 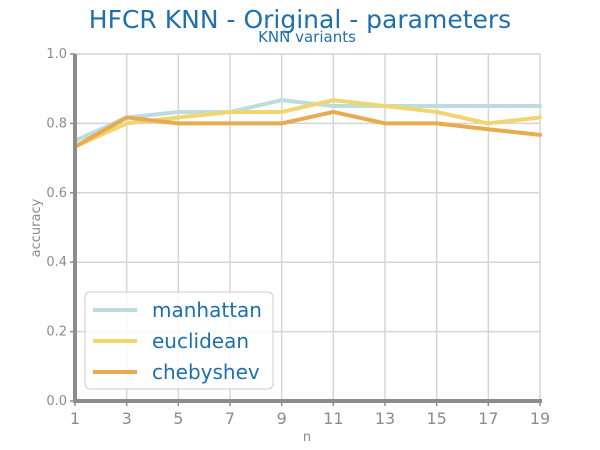 What do you see at coordinates (333, 418) in the screenshot?
I see `x-tick-label: 11` at bounding box center [333, 418].